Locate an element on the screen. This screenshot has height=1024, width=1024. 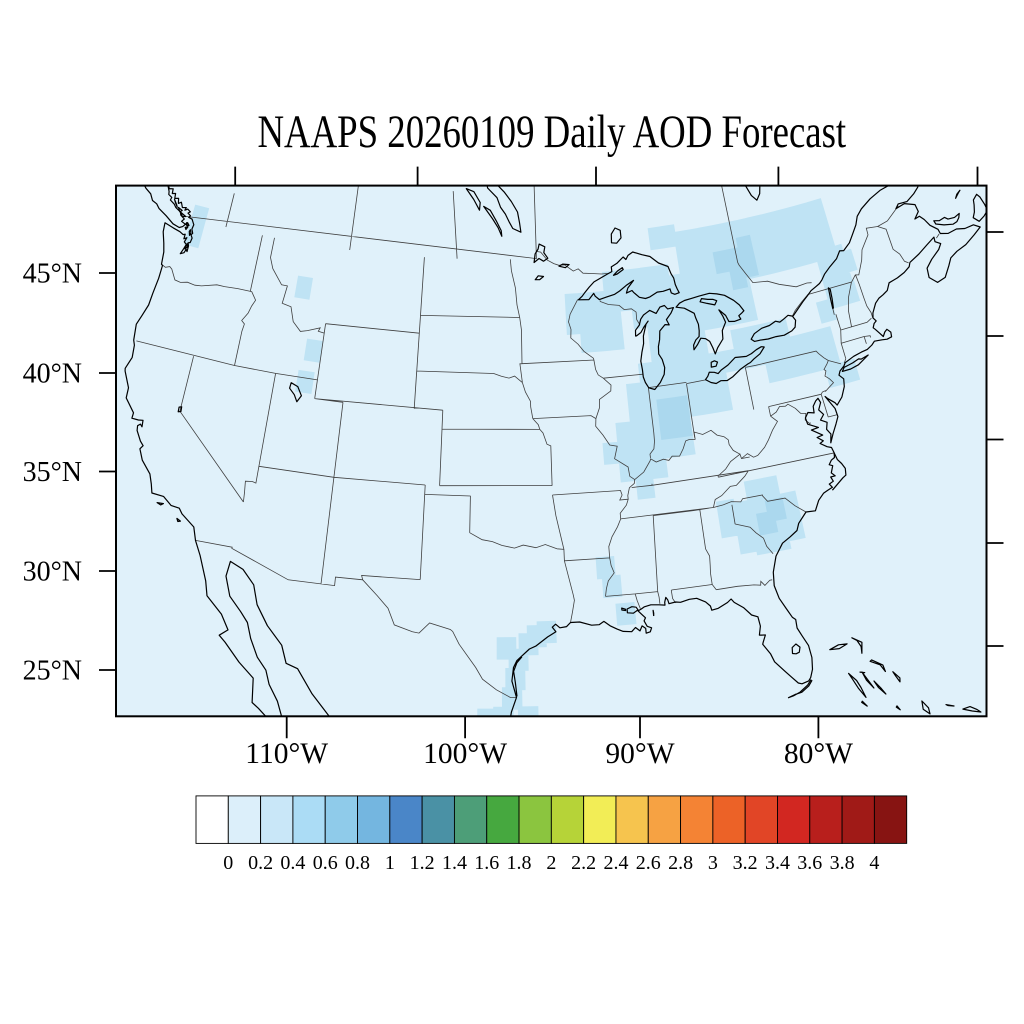
svg-text: 80°W is located at coordinates (818, 754).